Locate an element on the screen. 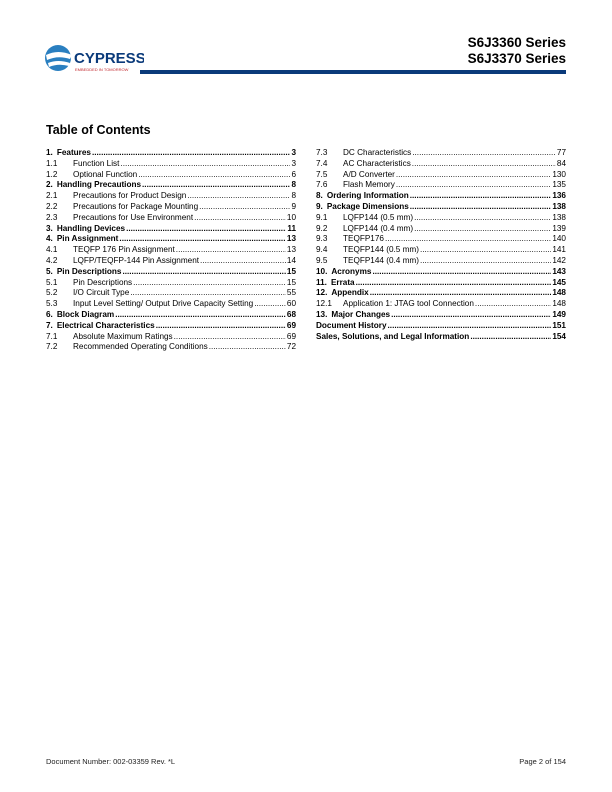 This screenshot has height=792, width=612. toc-entry: 6.Block Diagram 68 is located at coordinates (171, 315).